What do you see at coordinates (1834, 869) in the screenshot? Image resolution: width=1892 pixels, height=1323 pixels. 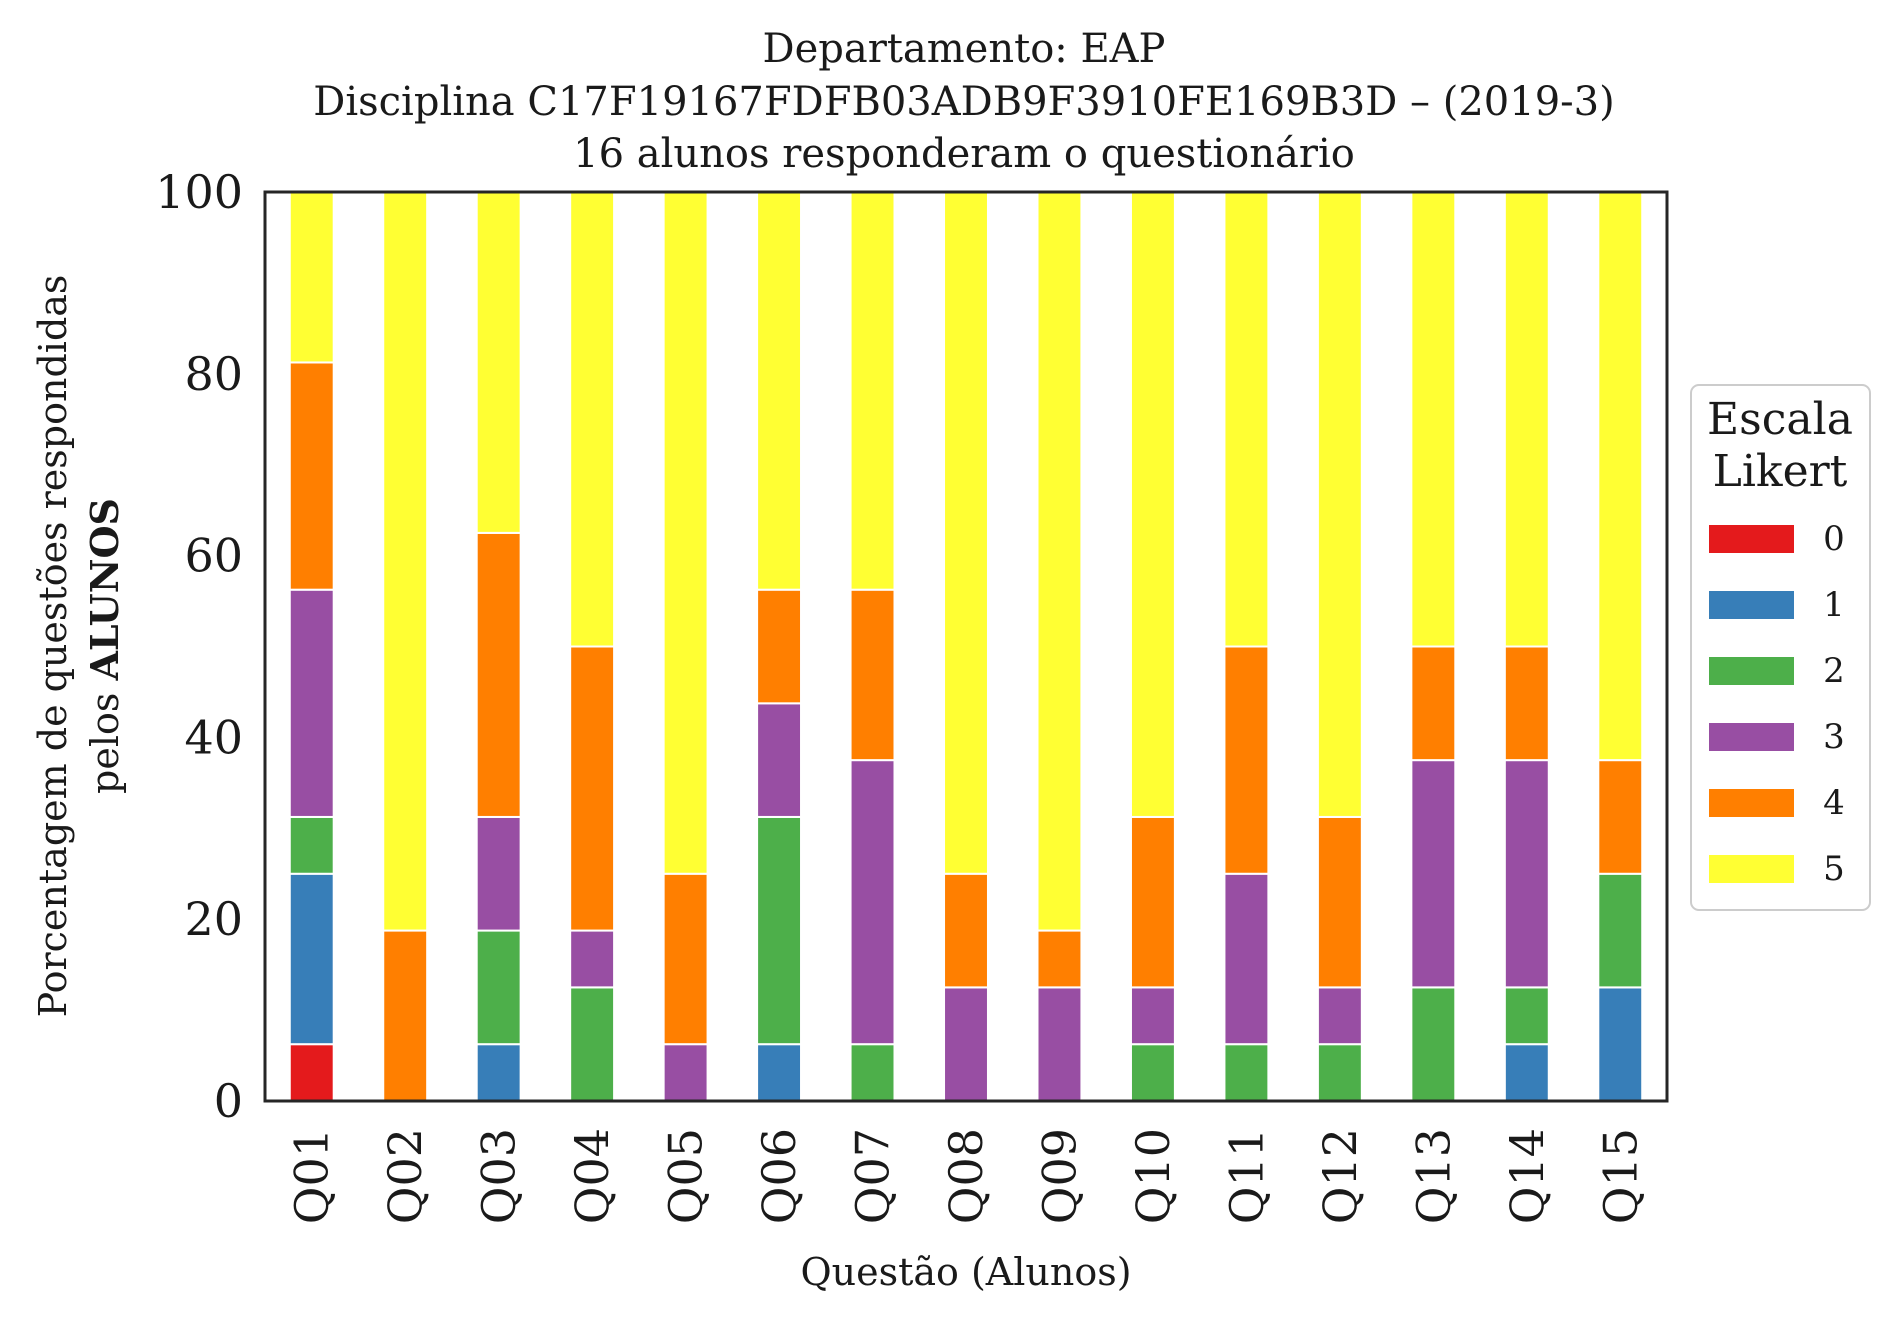 I see `legend-label-5: 5` at bounding box center [1834, 869].